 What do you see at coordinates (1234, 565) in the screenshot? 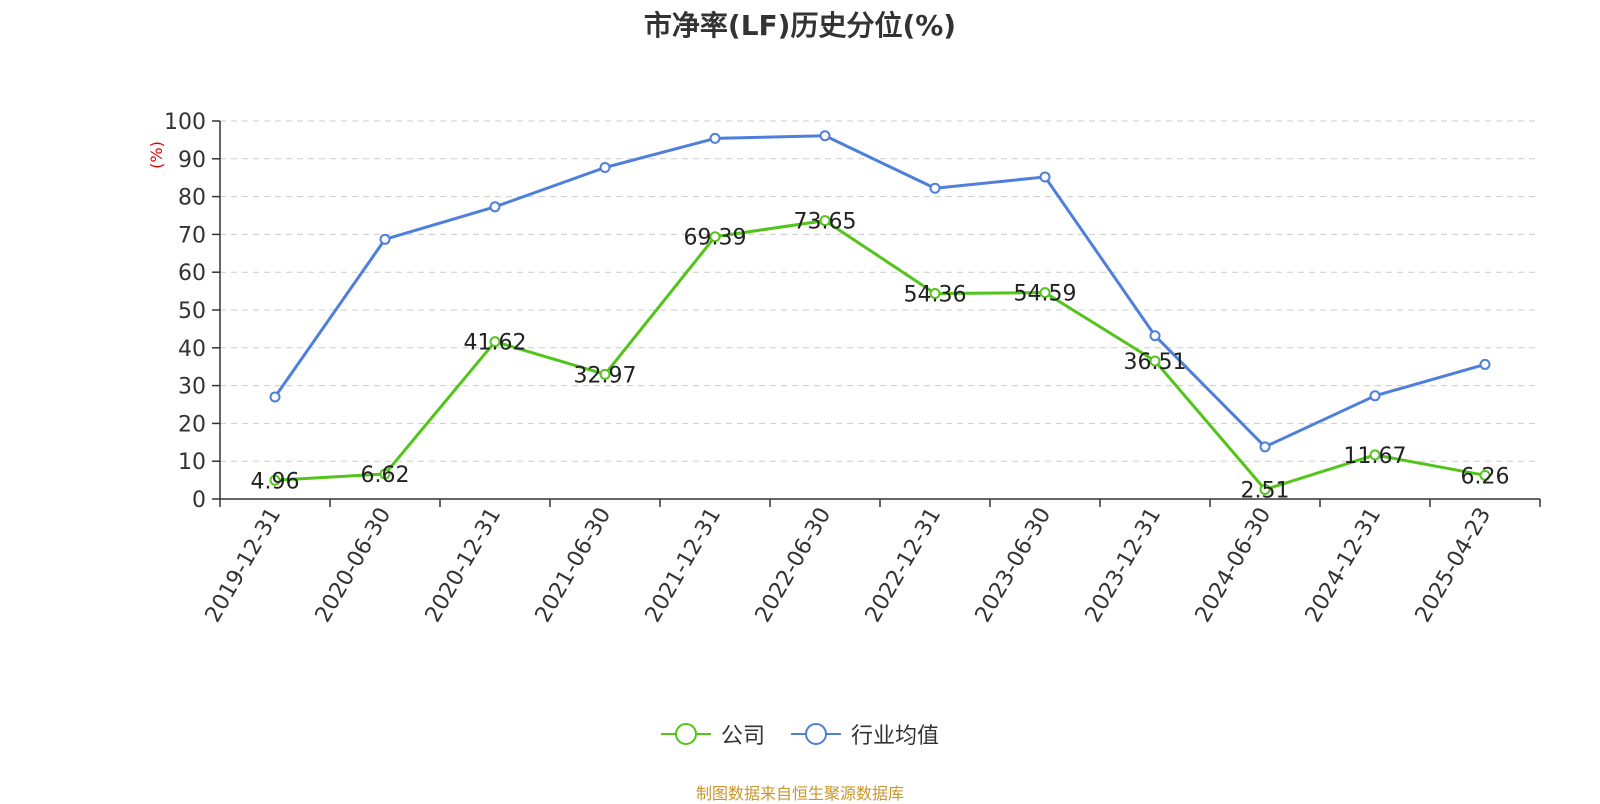
I see `x-tick-label: 2024-06-30` at bounding box center [1234, 565].